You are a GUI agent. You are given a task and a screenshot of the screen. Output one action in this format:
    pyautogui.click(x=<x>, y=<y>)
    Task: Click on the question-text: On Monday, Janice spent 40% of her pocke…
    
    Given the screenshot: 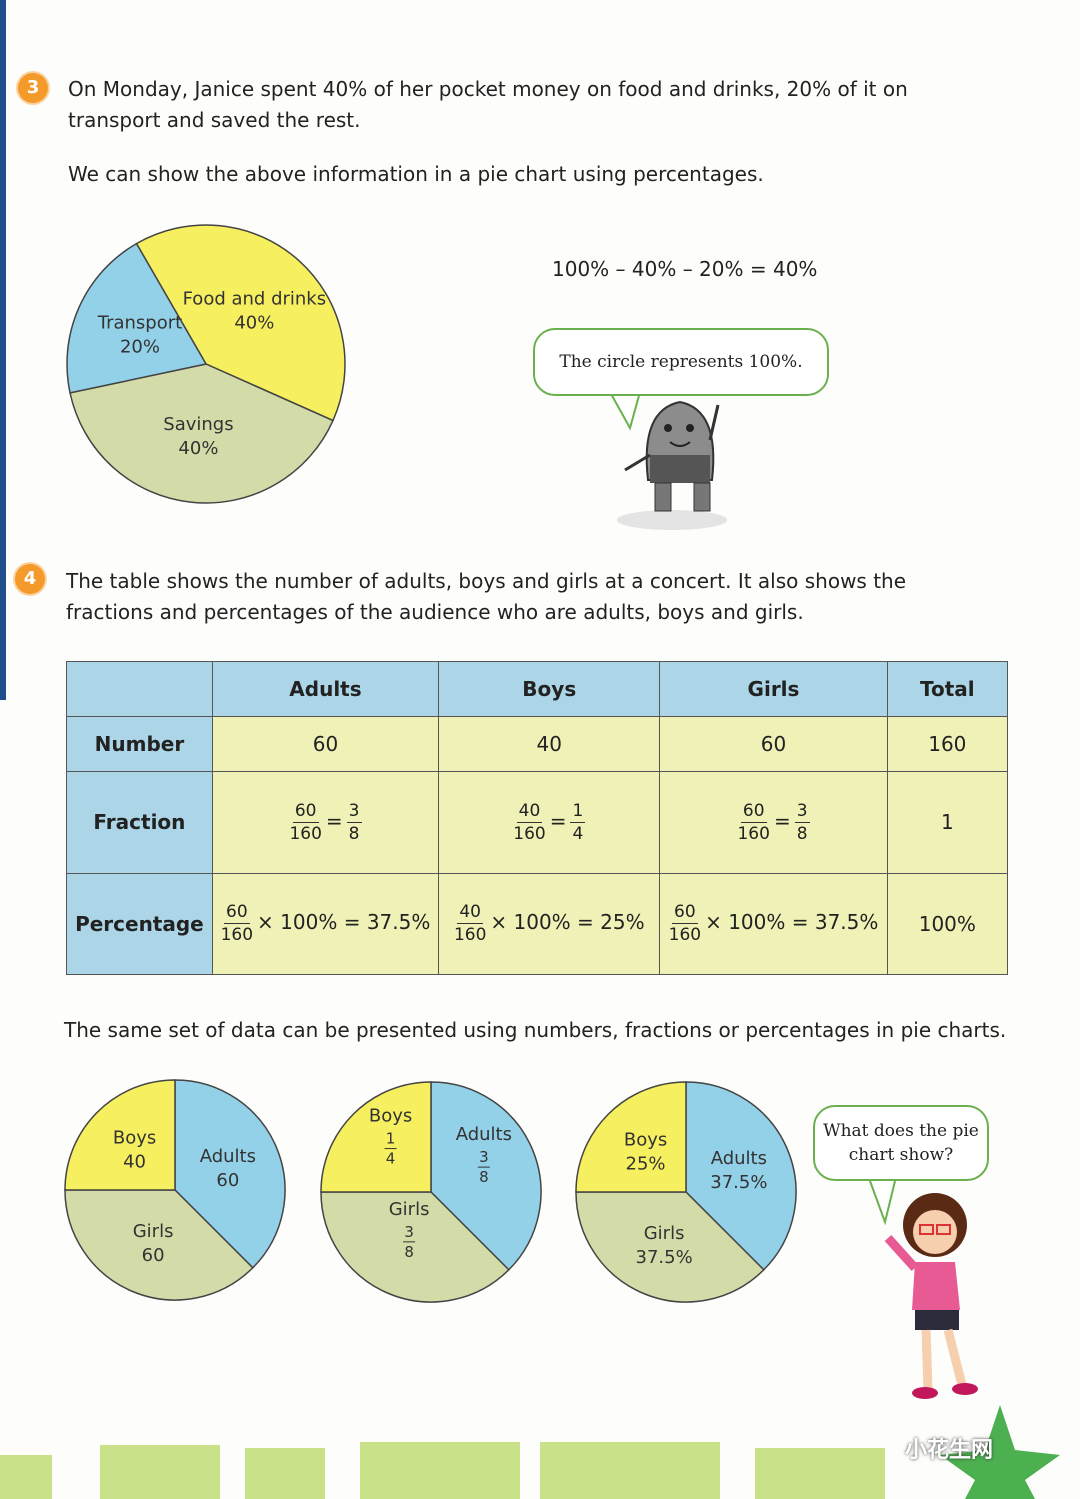 What is the action you would take?
    pyautogui.click(x=488, y=104)
    